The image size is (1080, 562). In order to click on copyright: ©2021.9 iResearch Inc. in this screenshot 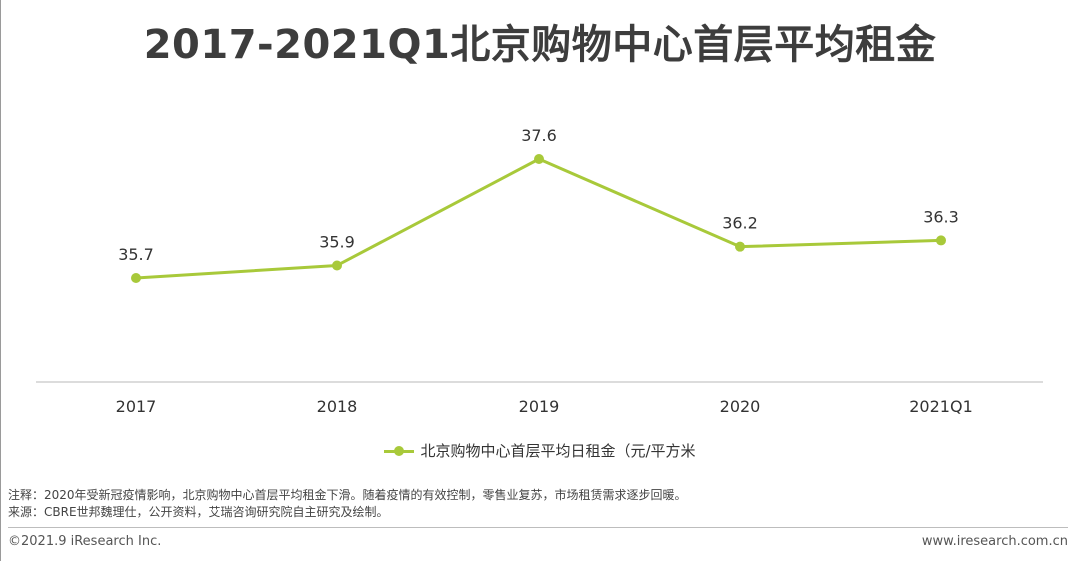, I will do `click(85, 541)`.